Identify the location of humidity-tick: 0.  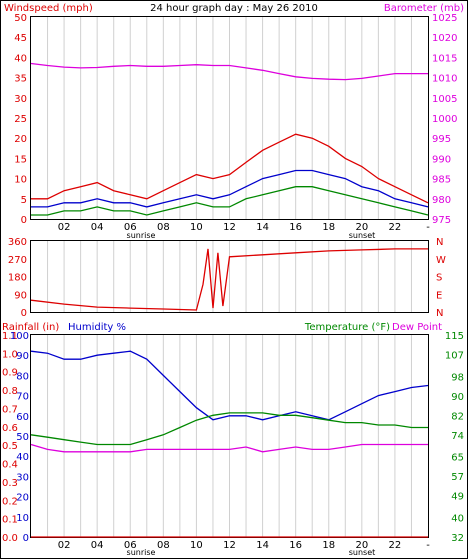
(26, 538).